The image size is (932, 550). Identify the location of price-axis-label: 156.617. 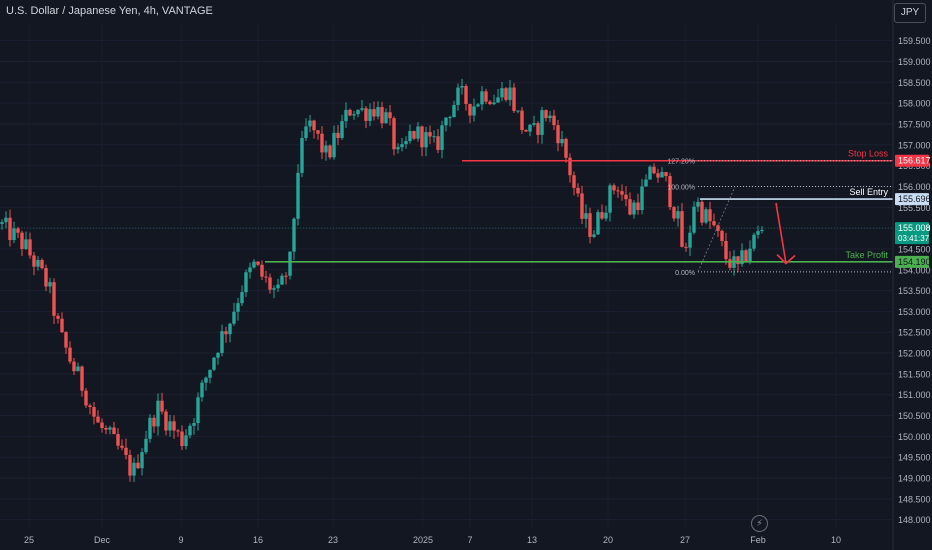
(914, 161).